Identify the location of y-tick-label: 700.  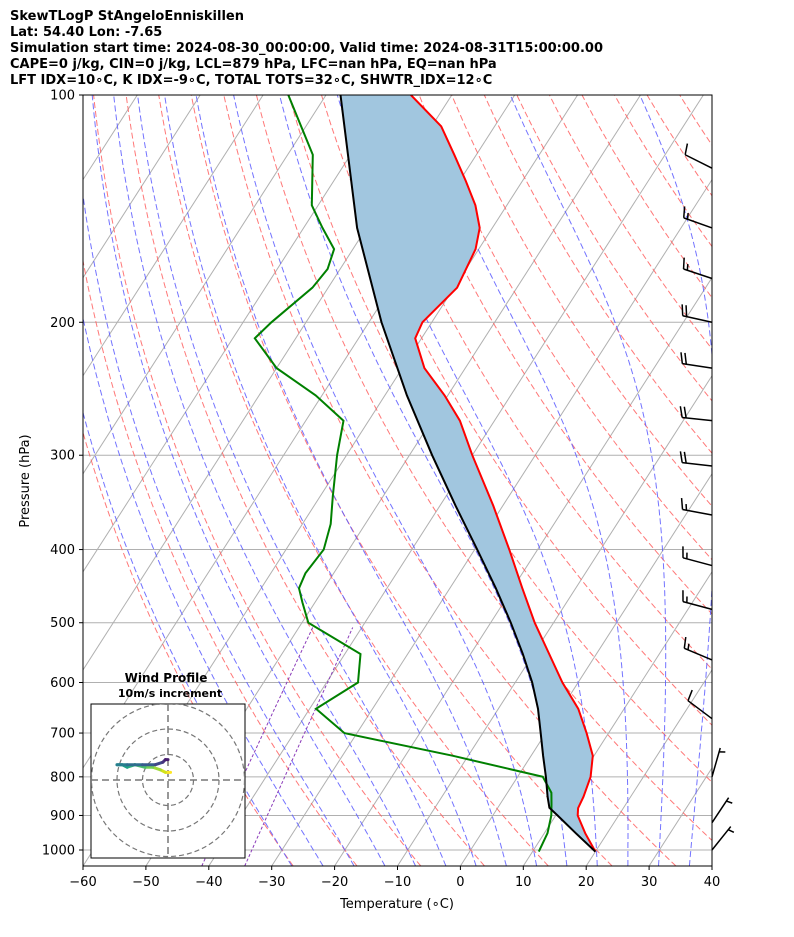
(62, 734).